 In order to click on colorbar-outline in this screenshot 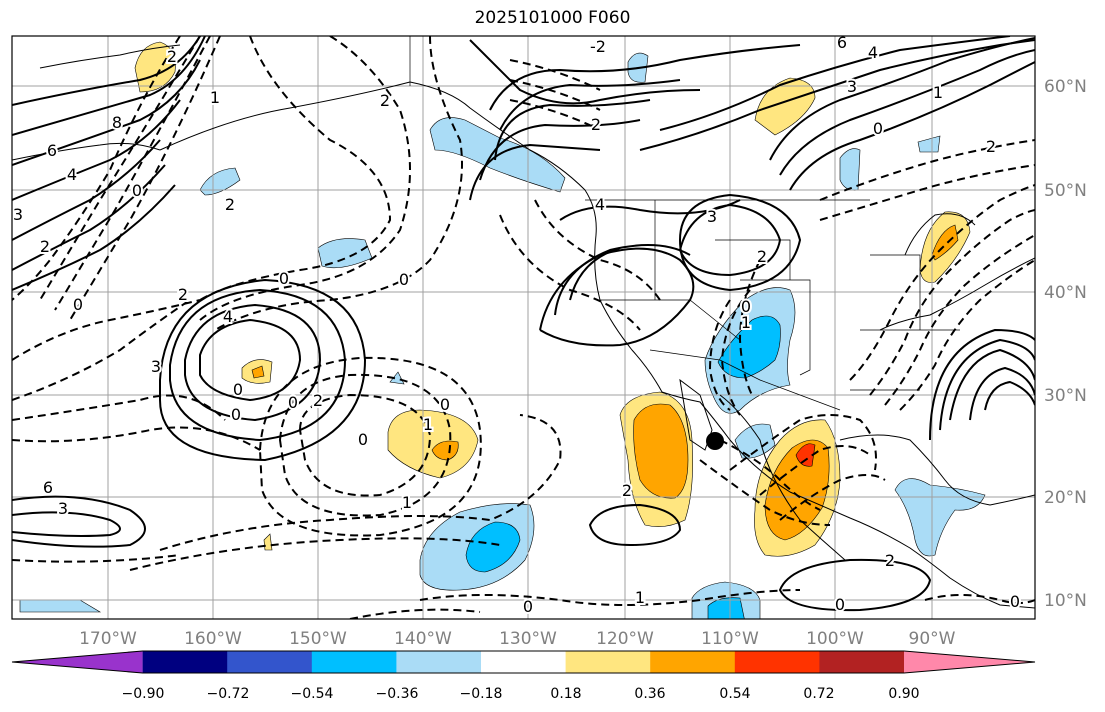, I will do `click(523, 662)`.